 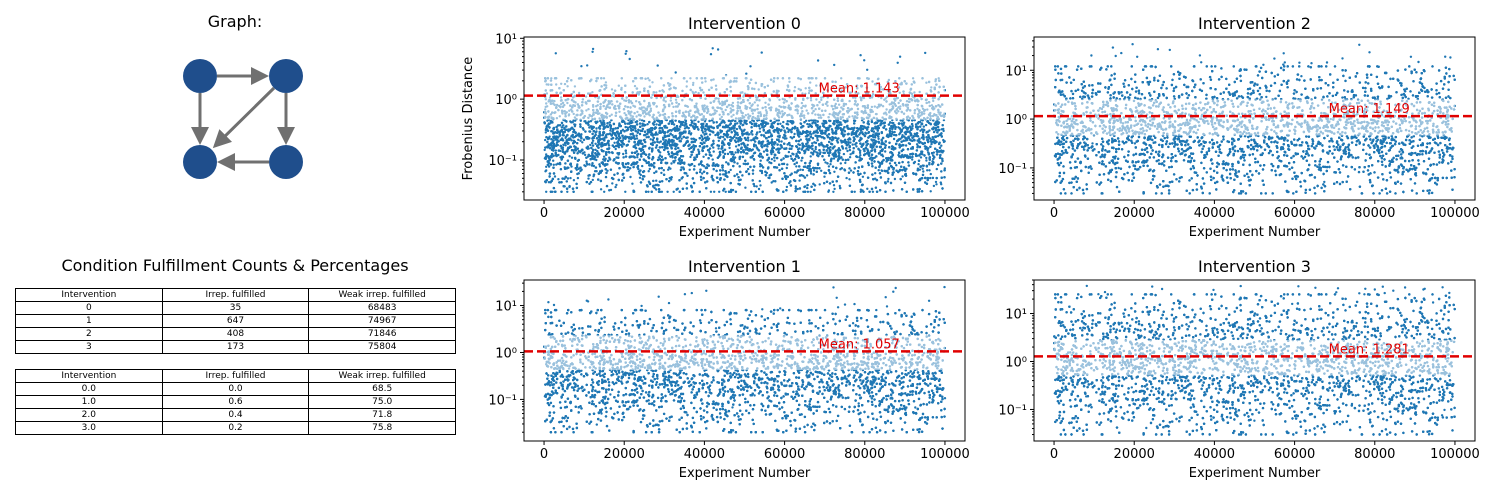 I want to click on table-row: 2.0 0.4 71.8, so click(x=235, y=415).